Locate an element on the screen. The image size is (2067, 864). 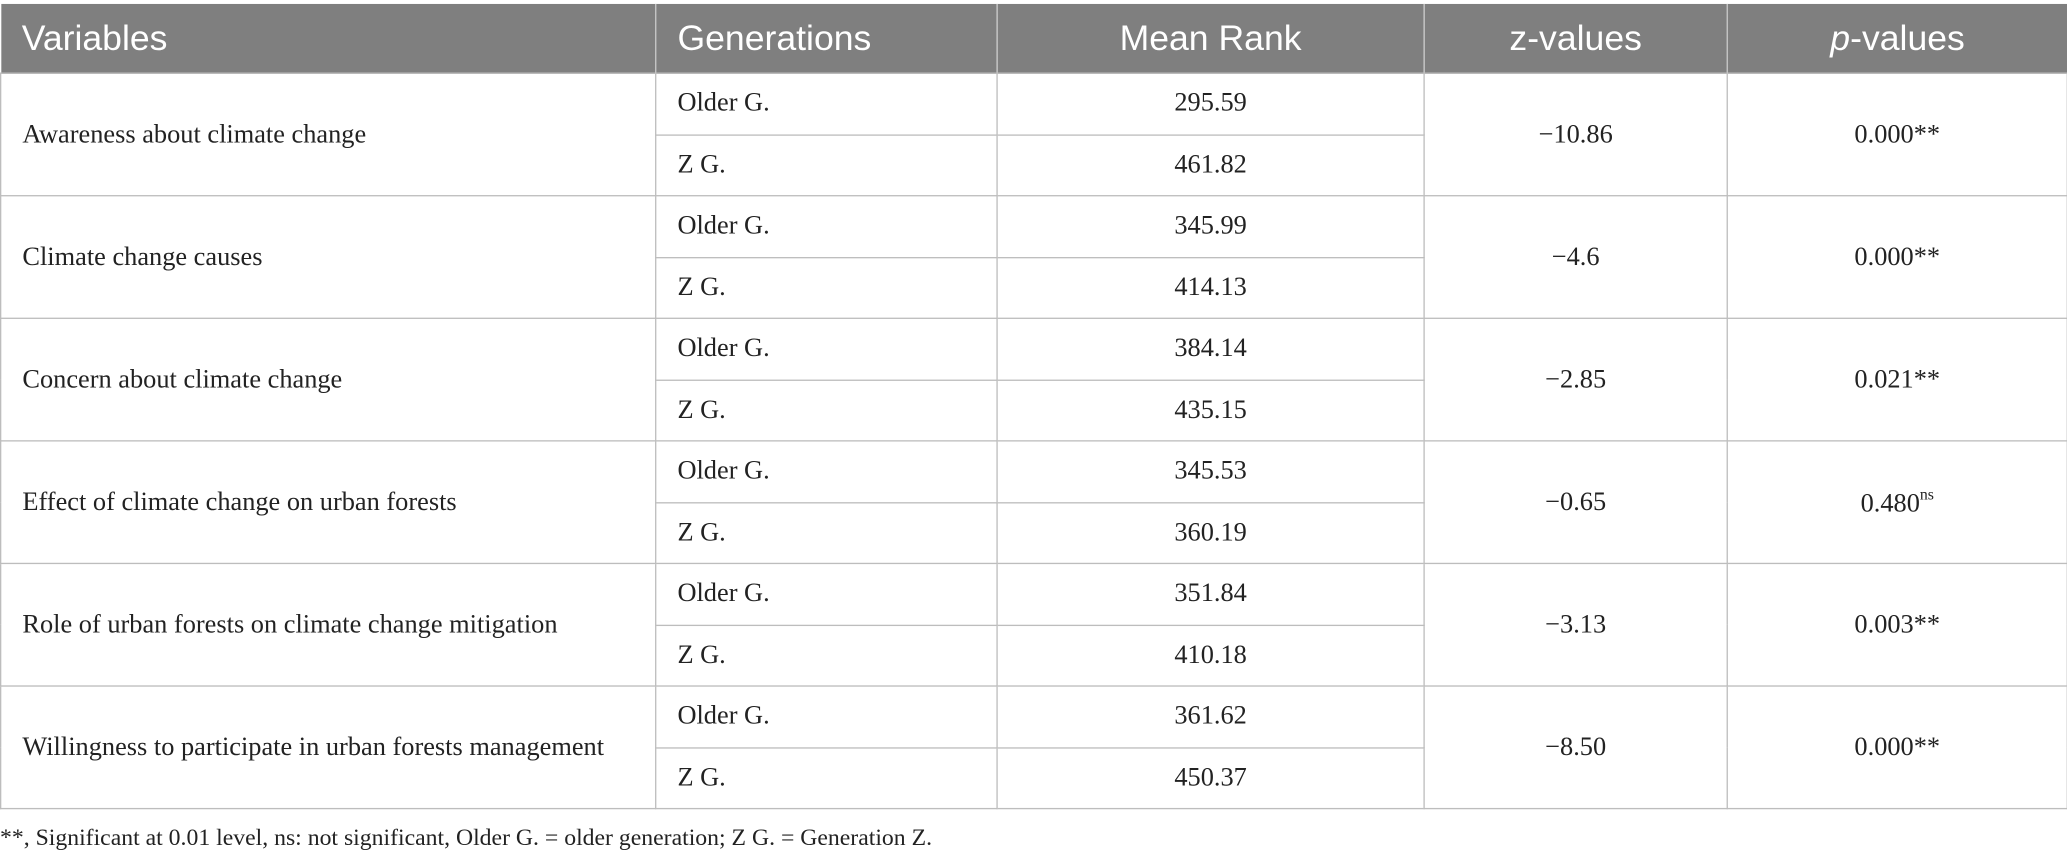
table-row: Z G. 360.19 is located at coordinates (1034, 533).